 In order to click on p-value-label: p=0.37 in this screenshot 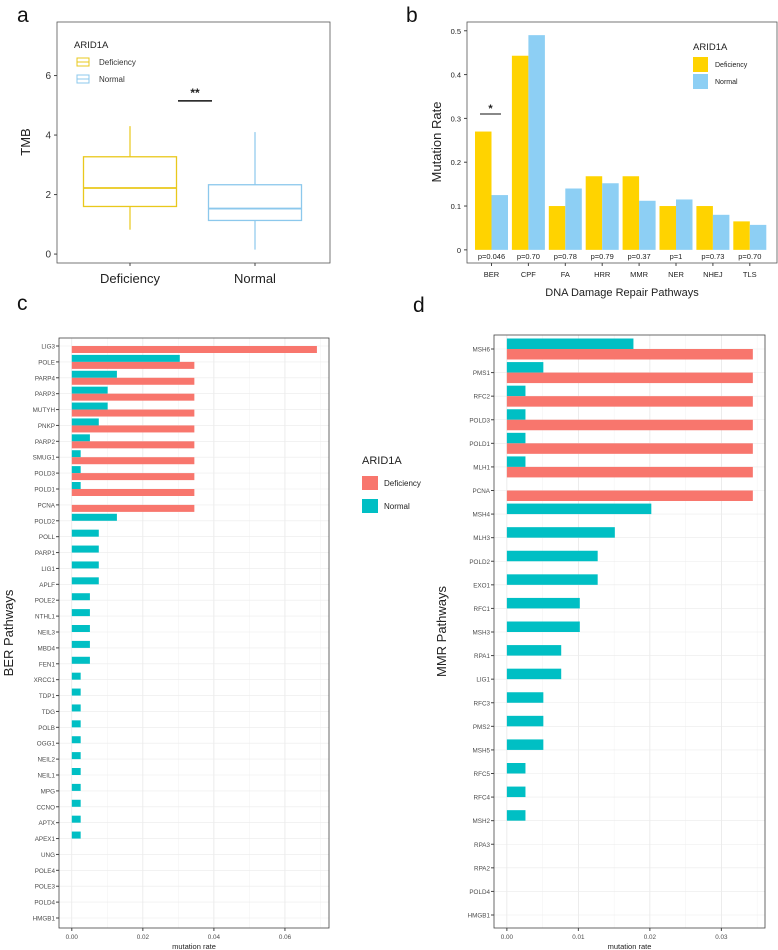, I will do `click(639, 256)`.